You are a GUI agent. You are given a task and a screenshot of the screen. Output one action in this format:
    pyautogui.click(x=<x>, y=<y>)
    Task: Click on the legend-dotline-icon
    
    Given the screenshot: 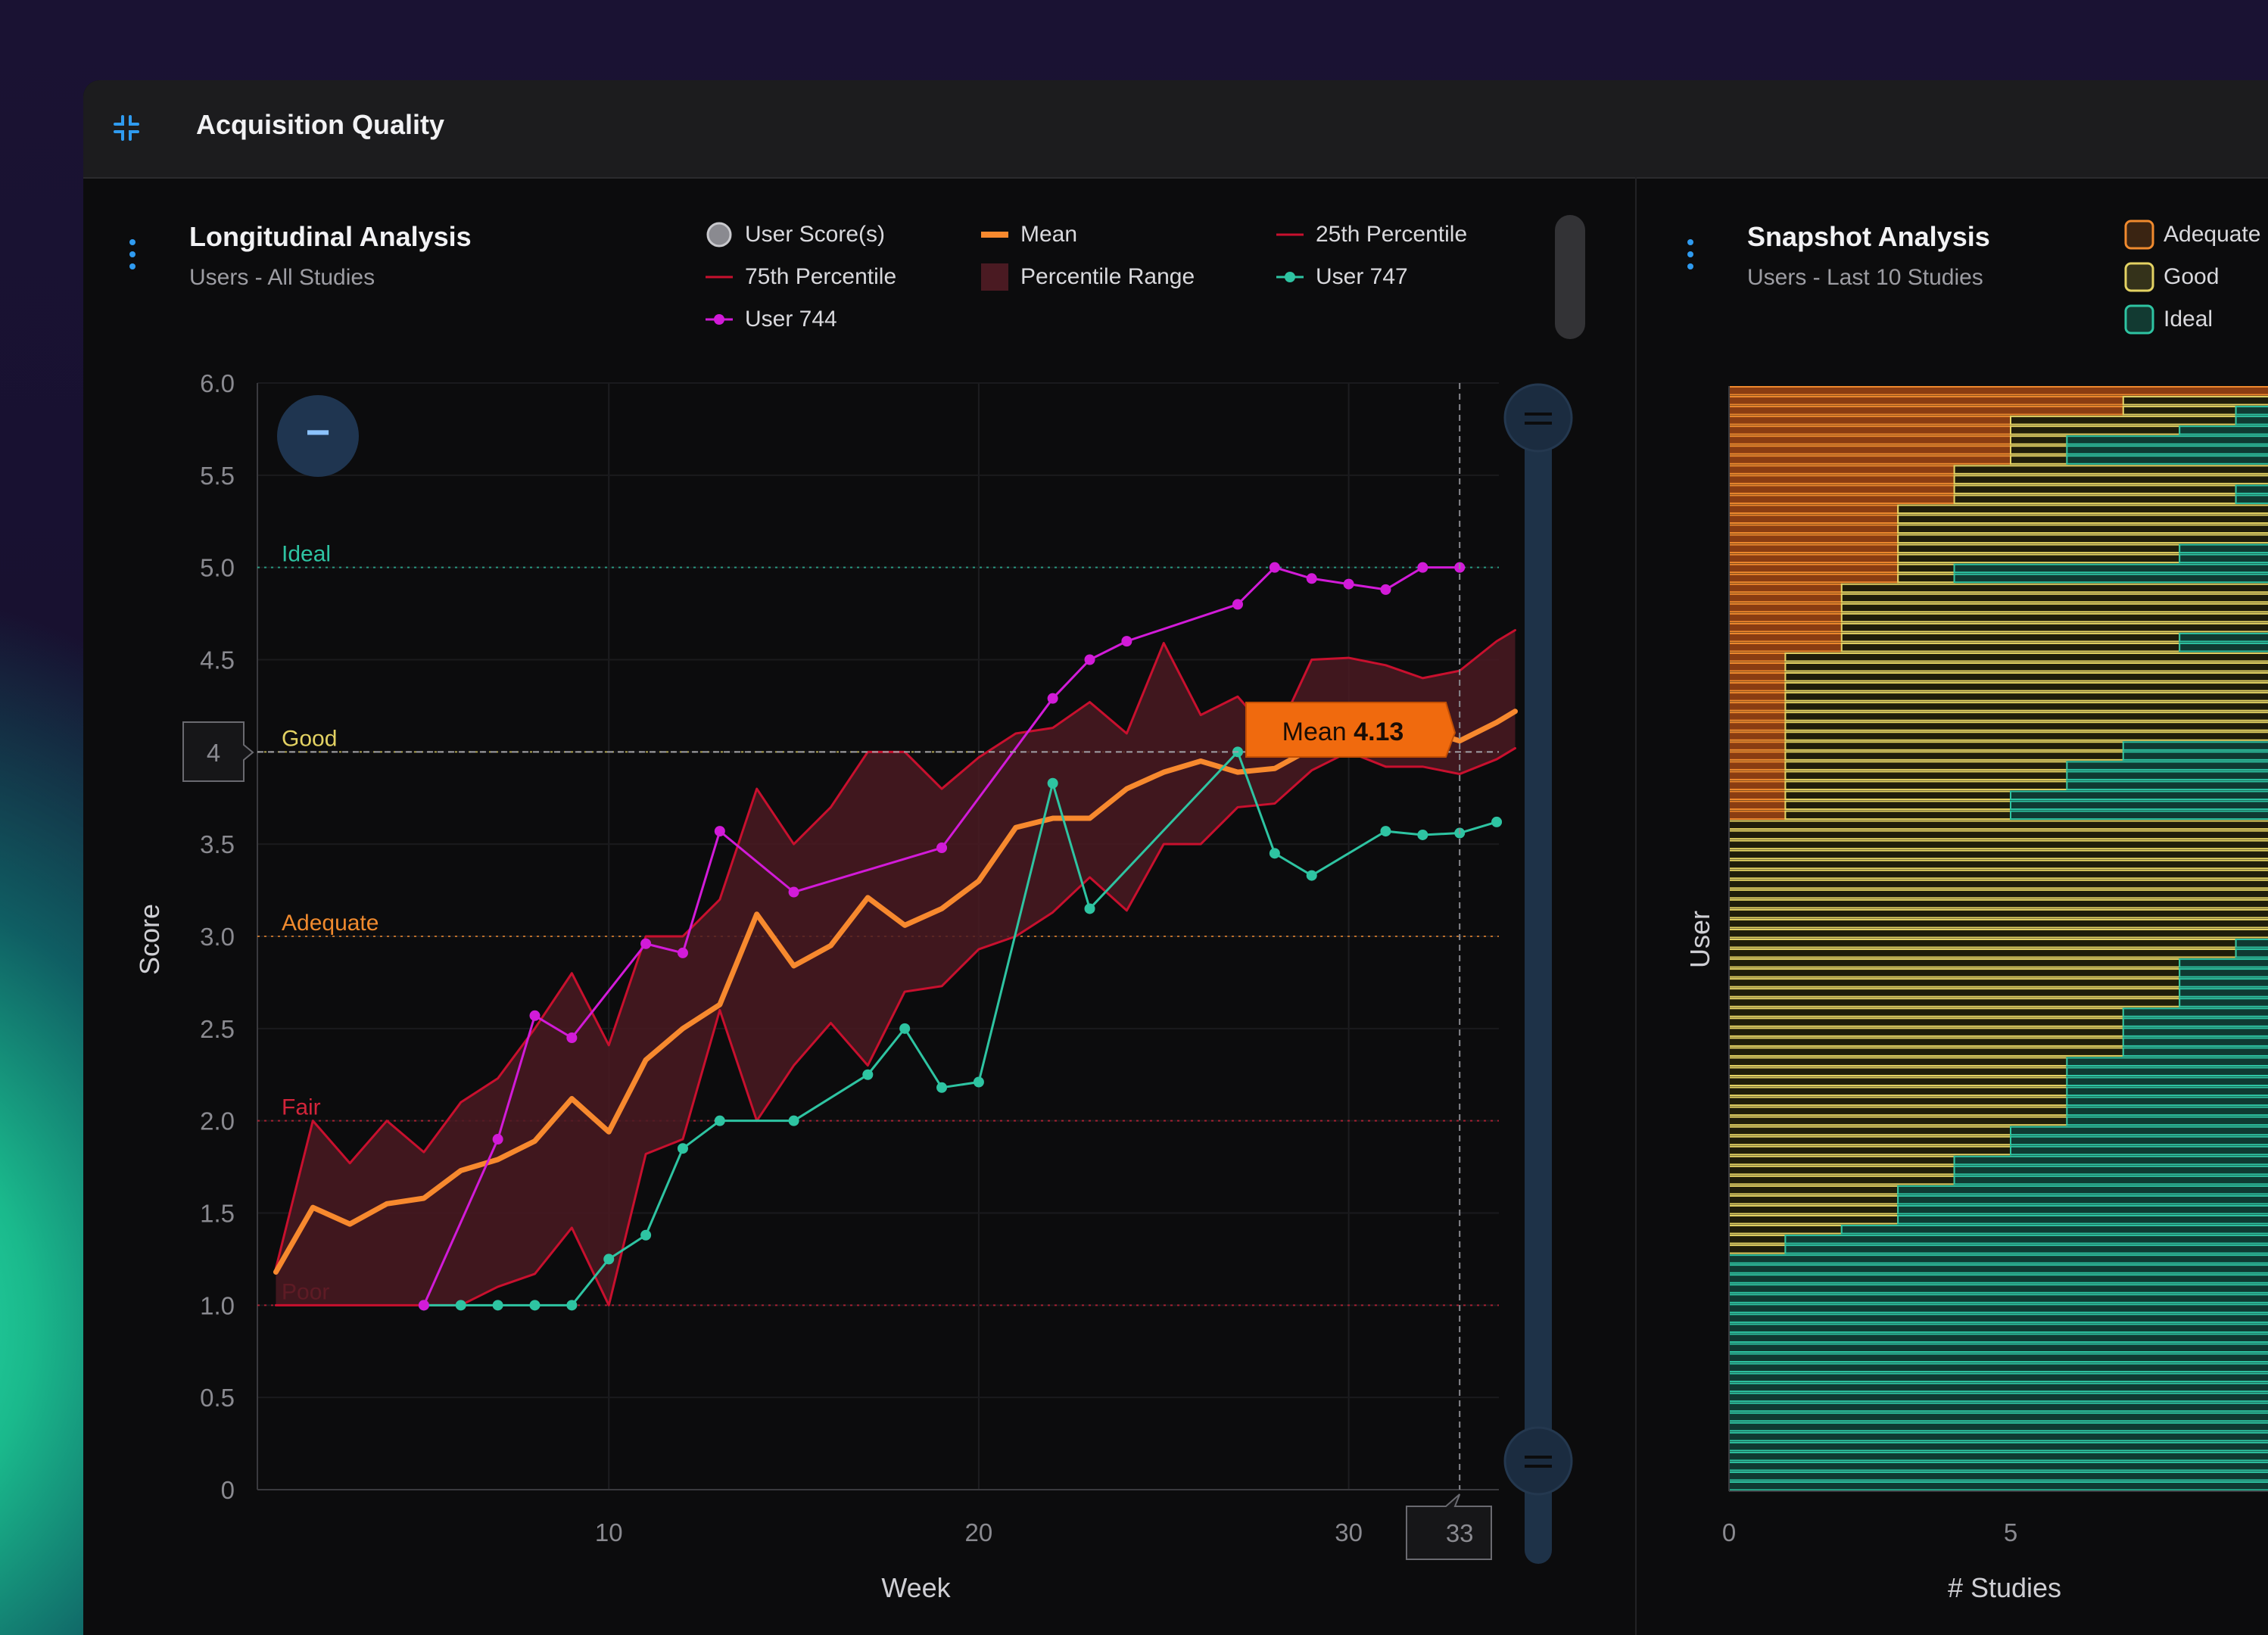 What is the action you would take?
    pyautogui.click(x=1290, y=277)
    